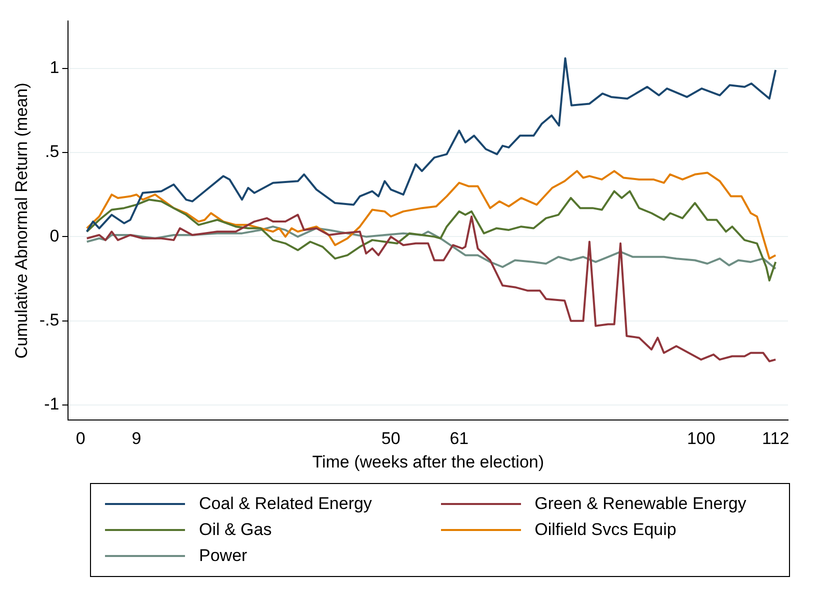 The width and height of the screenshot is (816, 608). I want to click on legend-label: Coal & Related Energy, so click(285, 504).